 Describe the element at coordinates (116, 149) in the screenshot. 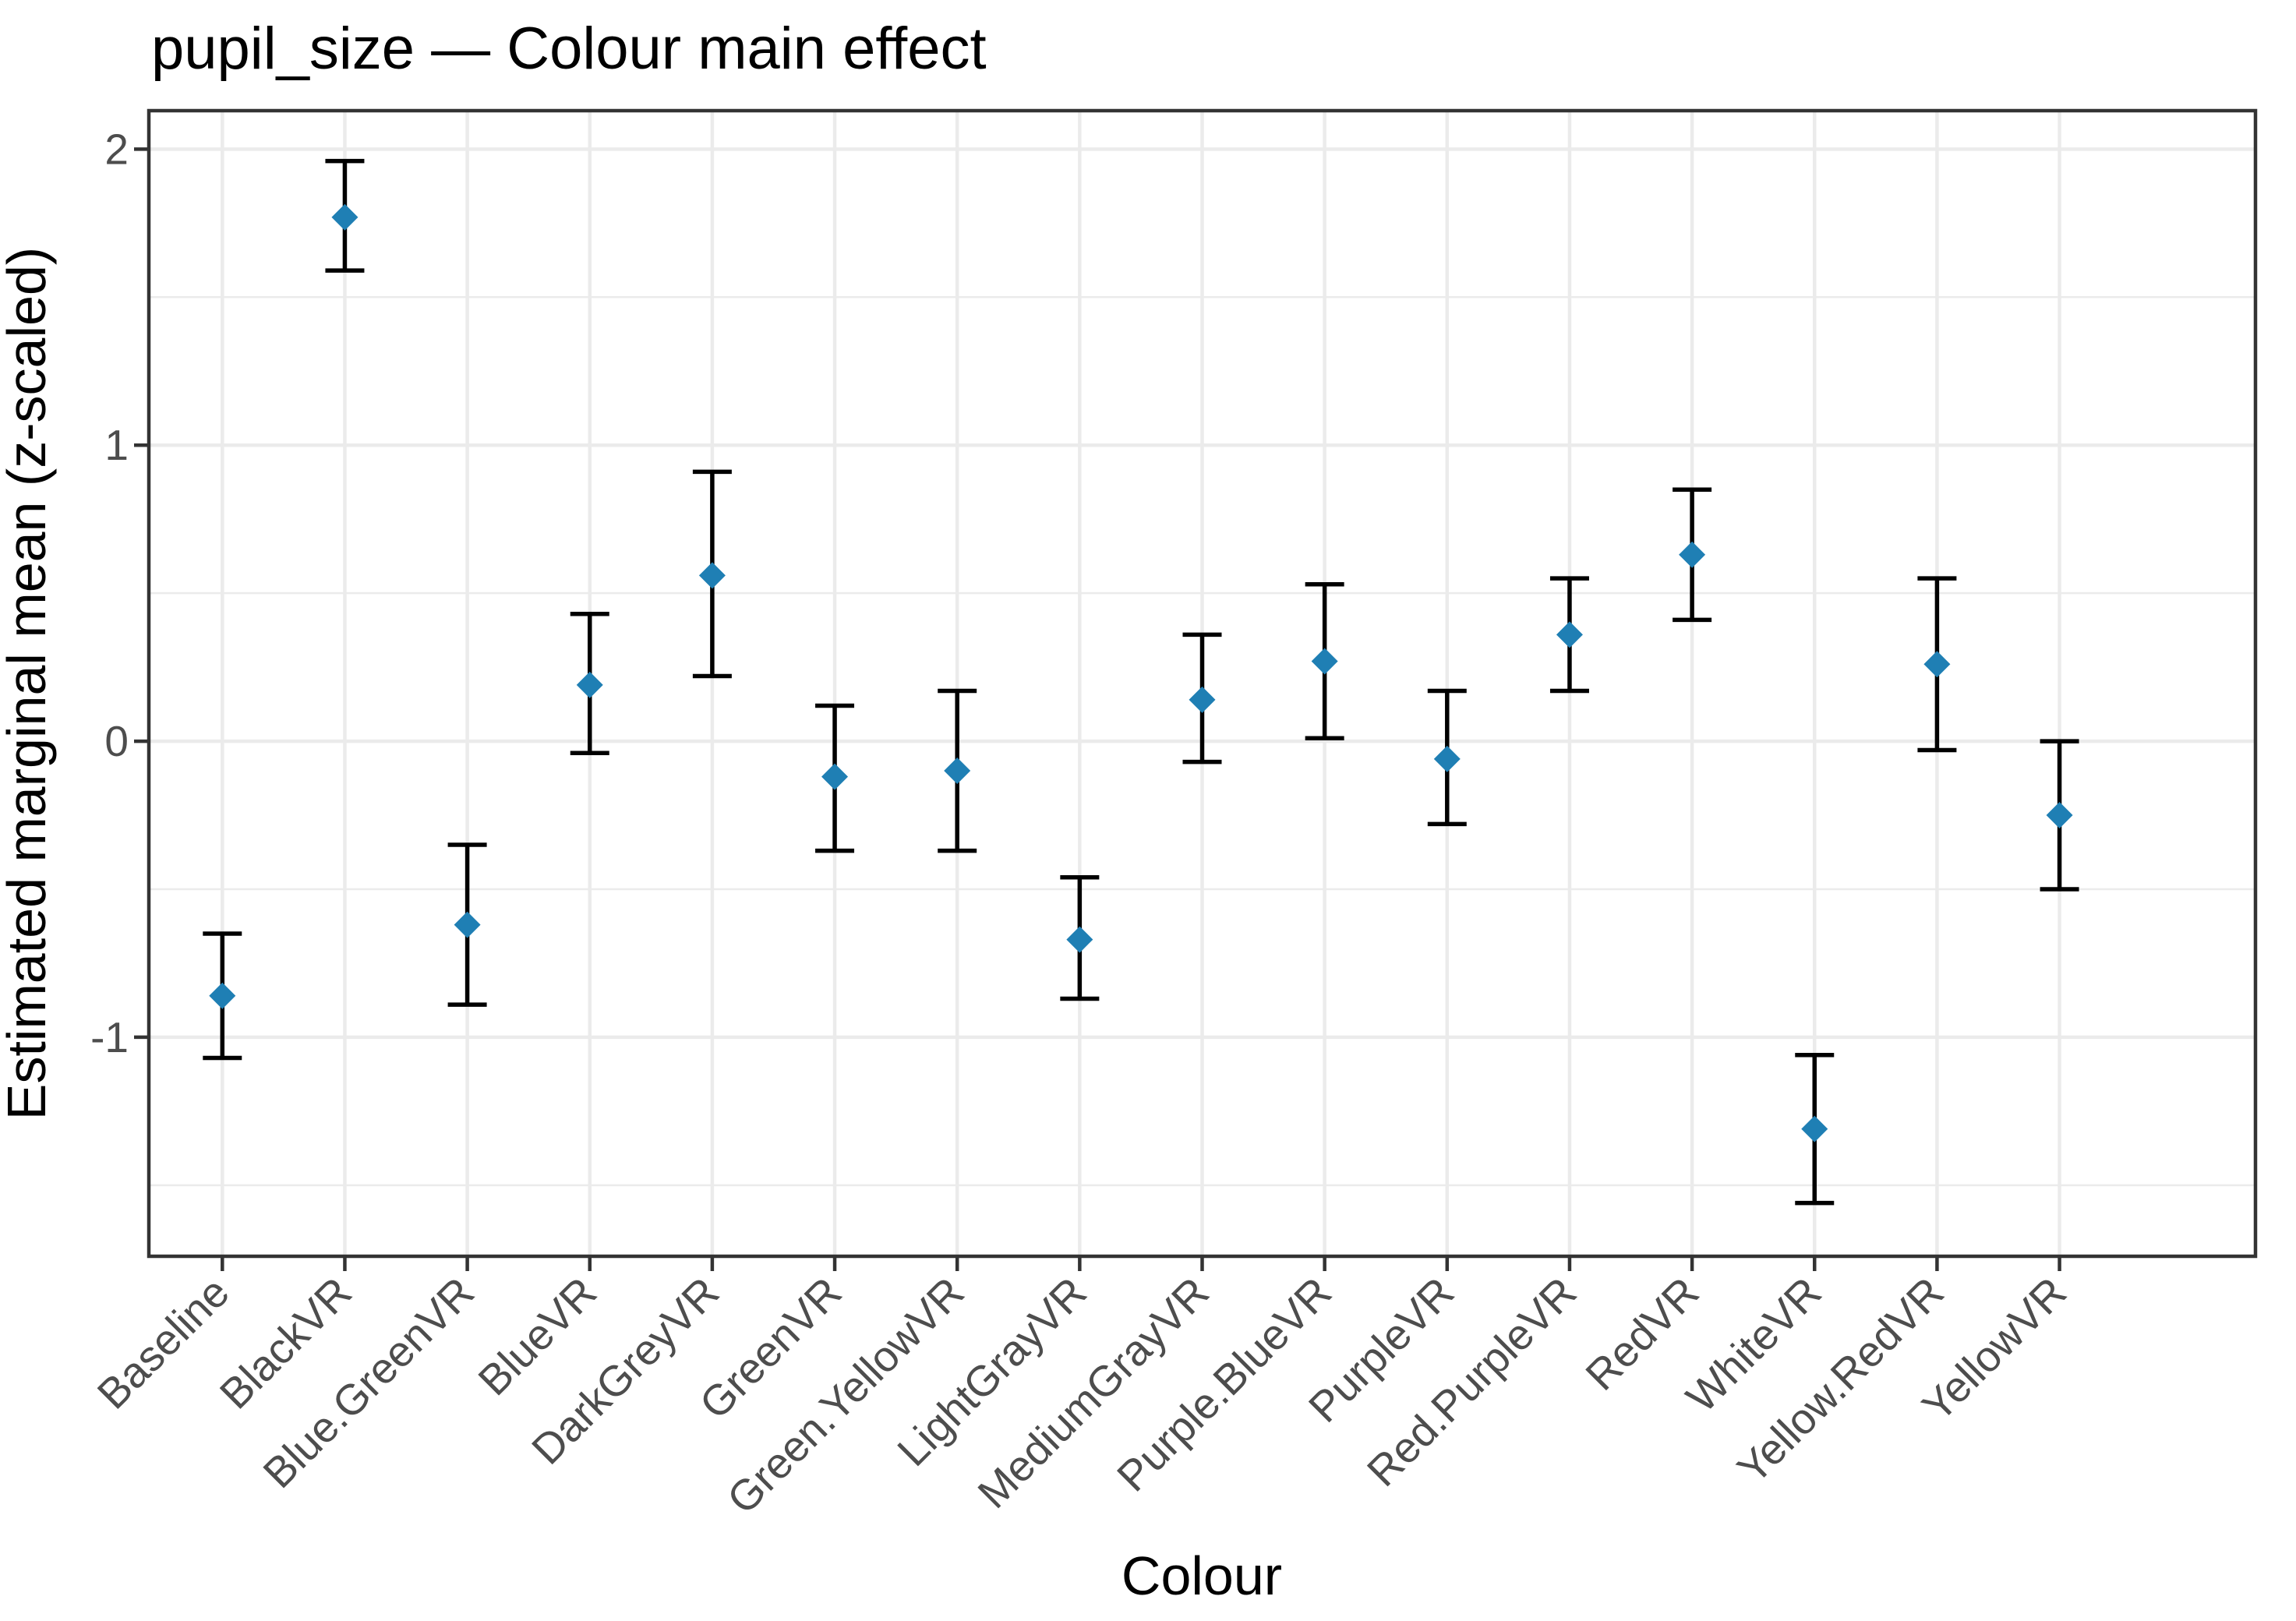

I see `y-tick-label: 2` at that location.